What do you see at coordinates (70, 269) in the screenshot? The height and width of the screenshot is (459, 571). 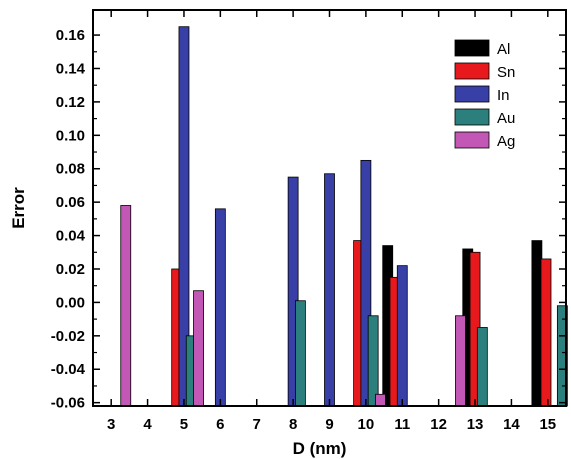 I see `y-tick-label: 0.02` at bounding box center [70, 269].